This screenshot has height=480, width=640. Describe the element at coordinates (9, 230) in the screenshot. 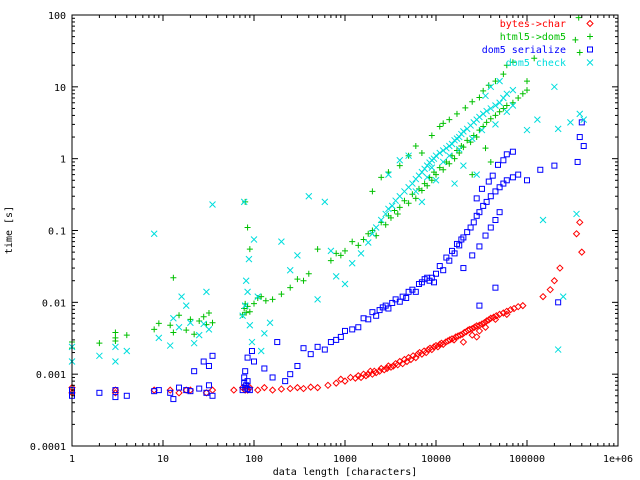

I see `y-axis-label: time [s]` at that location.